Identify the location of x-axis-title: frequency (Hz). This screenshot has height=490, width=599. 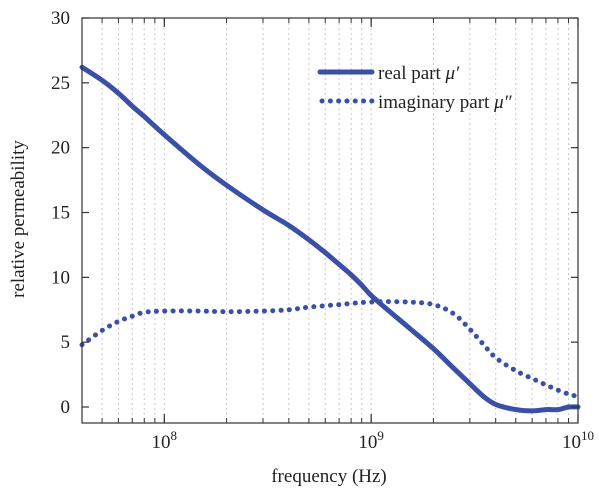
(329, 476).